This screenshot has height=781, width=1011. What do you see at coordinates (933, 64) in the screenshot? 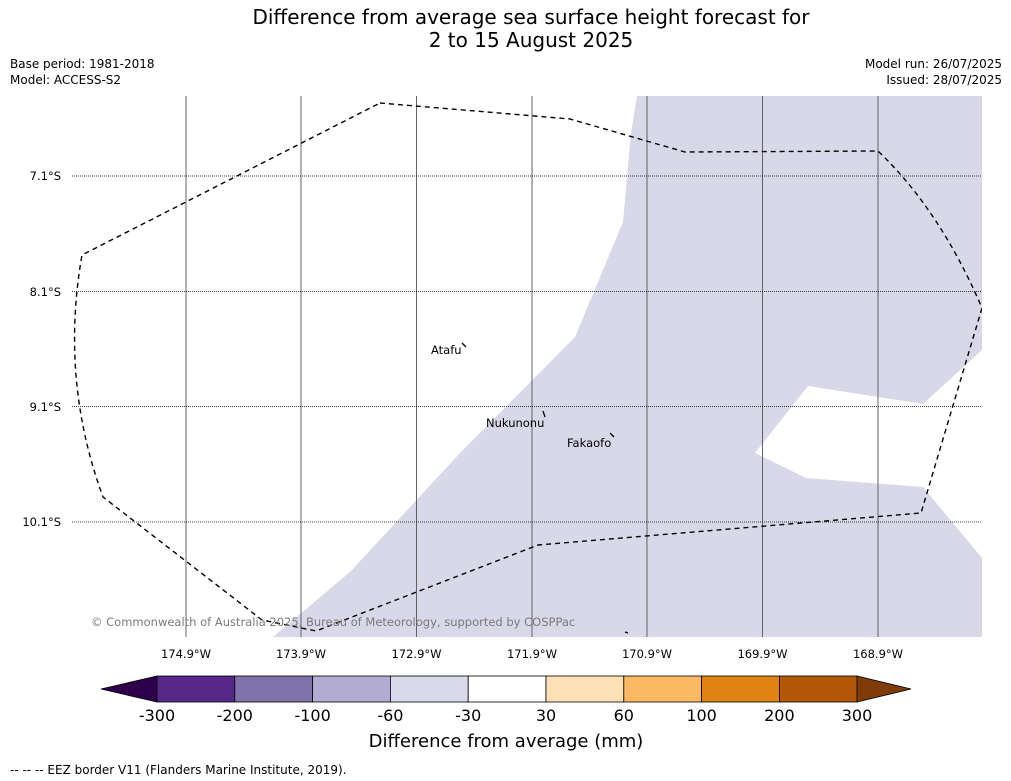
I see `model-run-text: Model run: 26/07/2025` at bounding box center [933, 64].